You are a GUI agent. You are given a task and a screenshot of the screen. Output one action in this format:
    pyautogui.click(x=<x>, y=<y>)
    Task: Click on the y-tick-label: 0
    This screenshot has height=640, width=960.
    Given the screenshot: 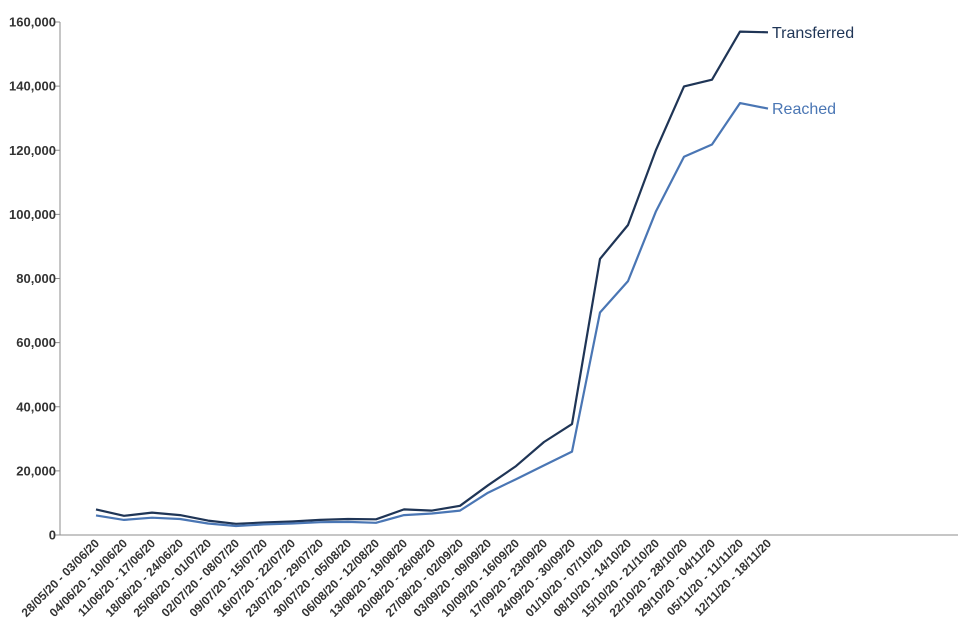 What is the action you would take?
    pyautogui.click(x=52, y=535)
    